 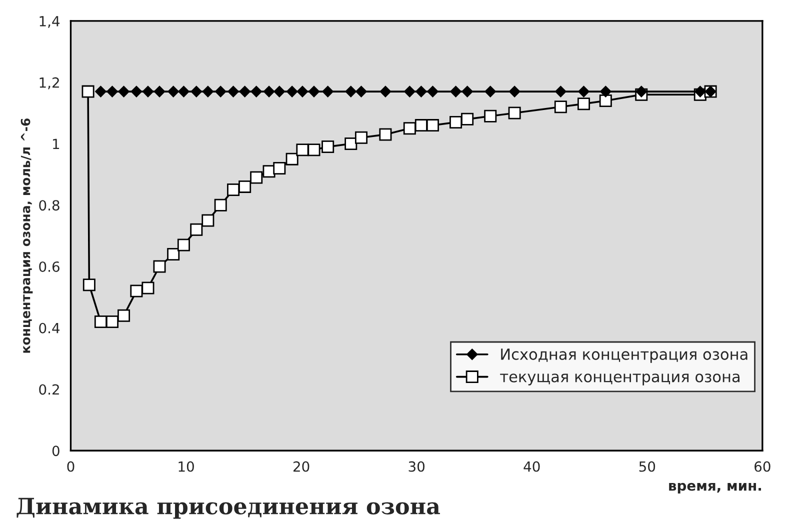 What do you see at coordinates (647, 466) in the screenshot?
I see `x-tick-label: 50` at bounding box center [647, 466].